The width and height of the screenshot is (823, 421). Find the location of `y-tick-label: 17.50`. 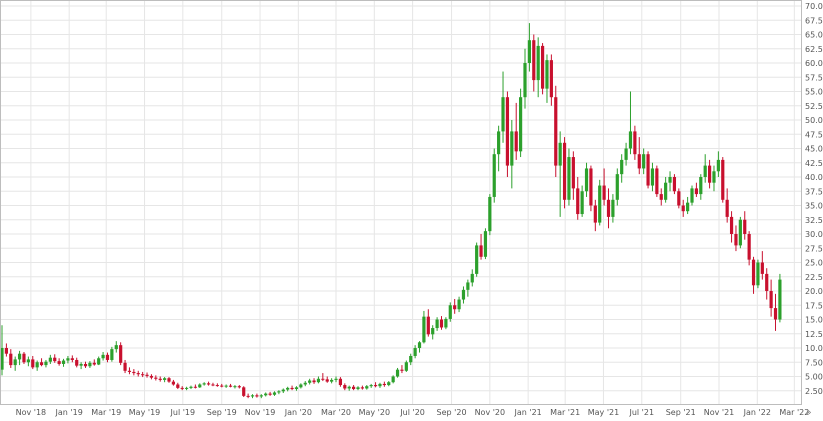

y-tick-label: 17.50 is located at coordinates (814, 305).